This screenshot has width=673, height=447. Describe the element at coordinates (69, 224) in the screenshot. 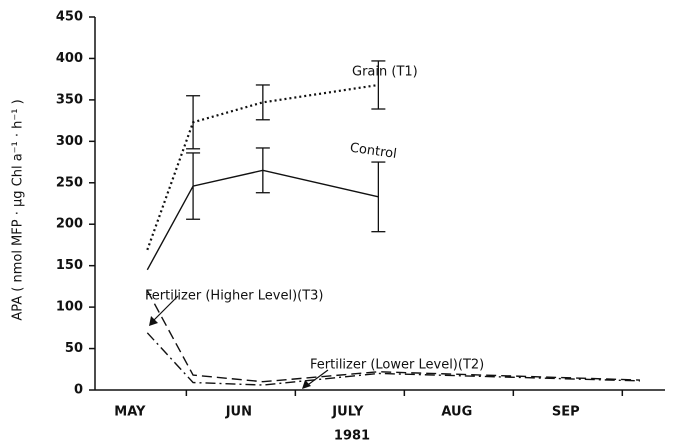

I see `y-tick-label: 200` at that location.